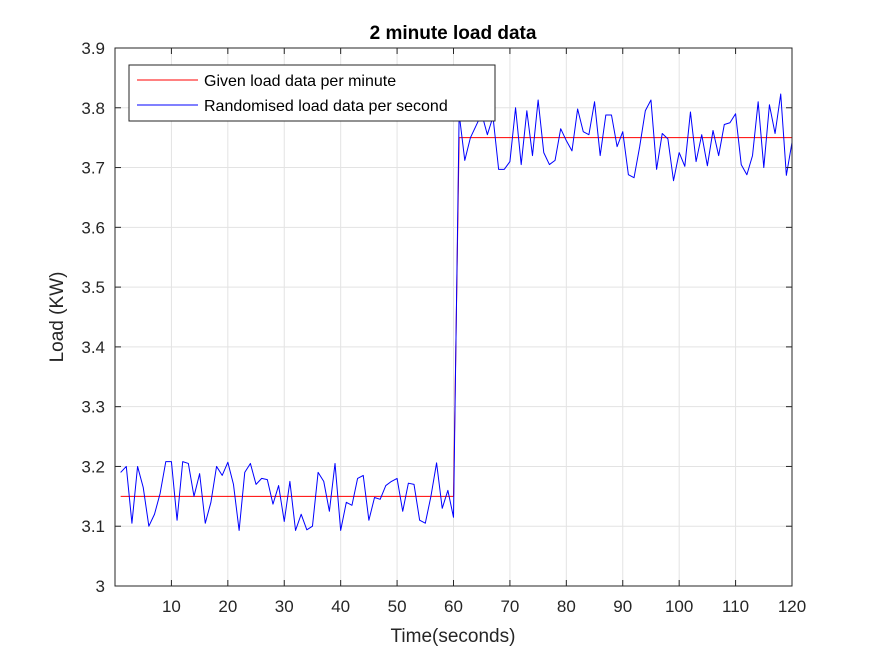 This screenshot has width=875, height=656. What do you see at coordinates (93, 287) in the screenshot?
I see `y-tick-label: 3.5` at bounding box center [93, 287].